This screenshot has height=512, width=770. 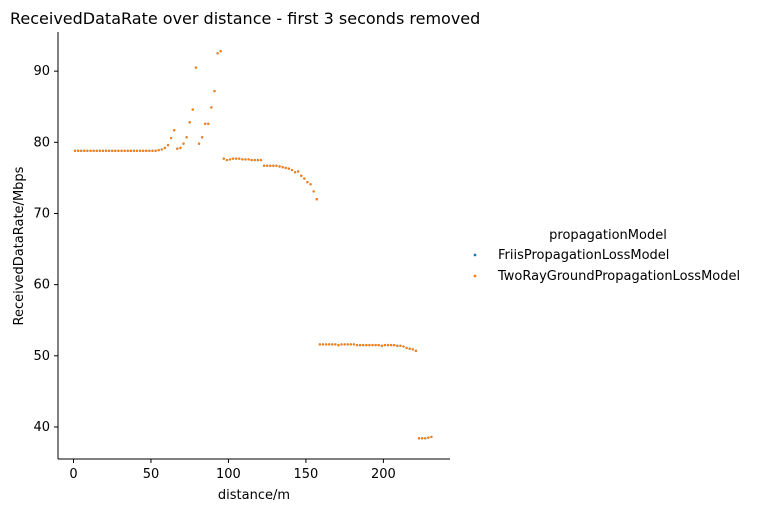 I want to click on x-tick-label: 150, so click(x=305, y=474).